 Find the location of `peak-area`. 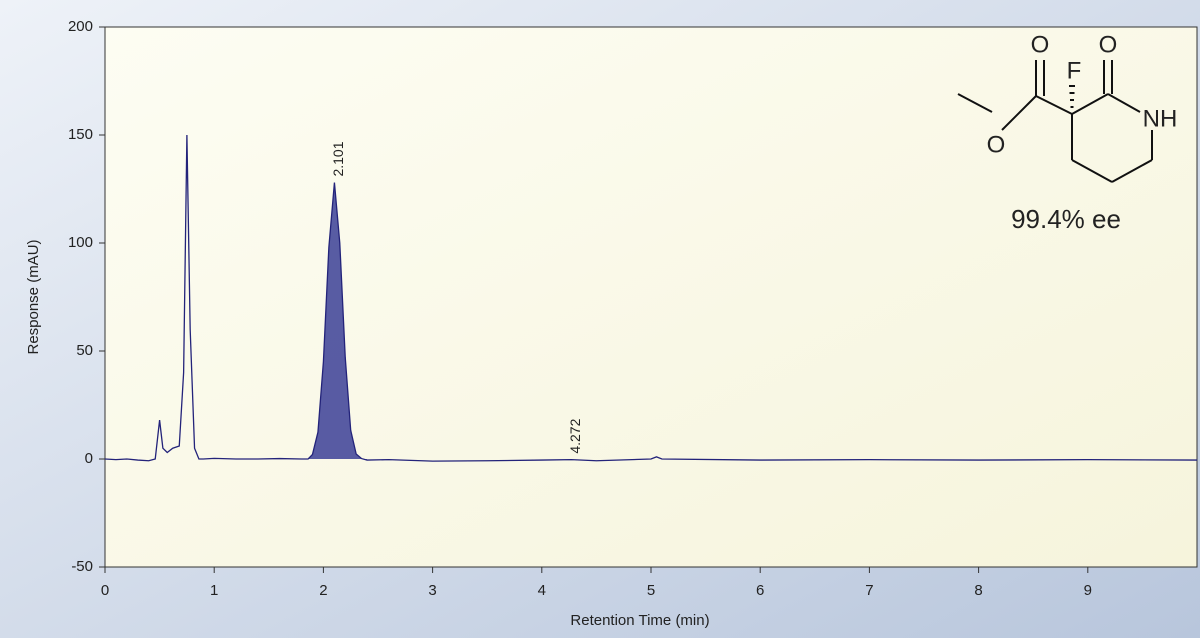

peak-area is located at coordinates (338, 321).